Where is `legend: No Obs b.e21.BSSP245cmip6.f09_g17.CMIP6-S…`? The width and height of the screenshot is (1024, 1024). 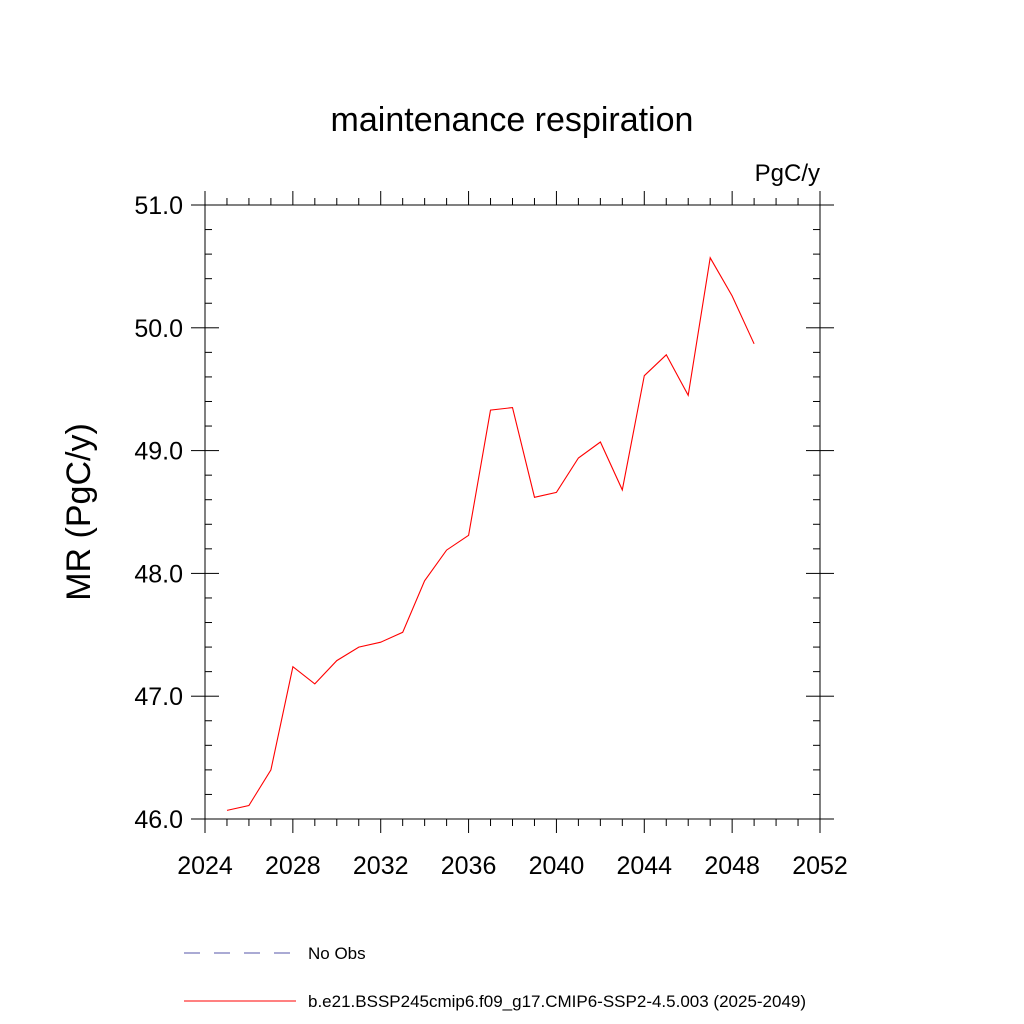
legend: No Obs b.e21.BSSP245cmip6.f09_g17.CMIP6-S… is located at coordinates (495, 977).